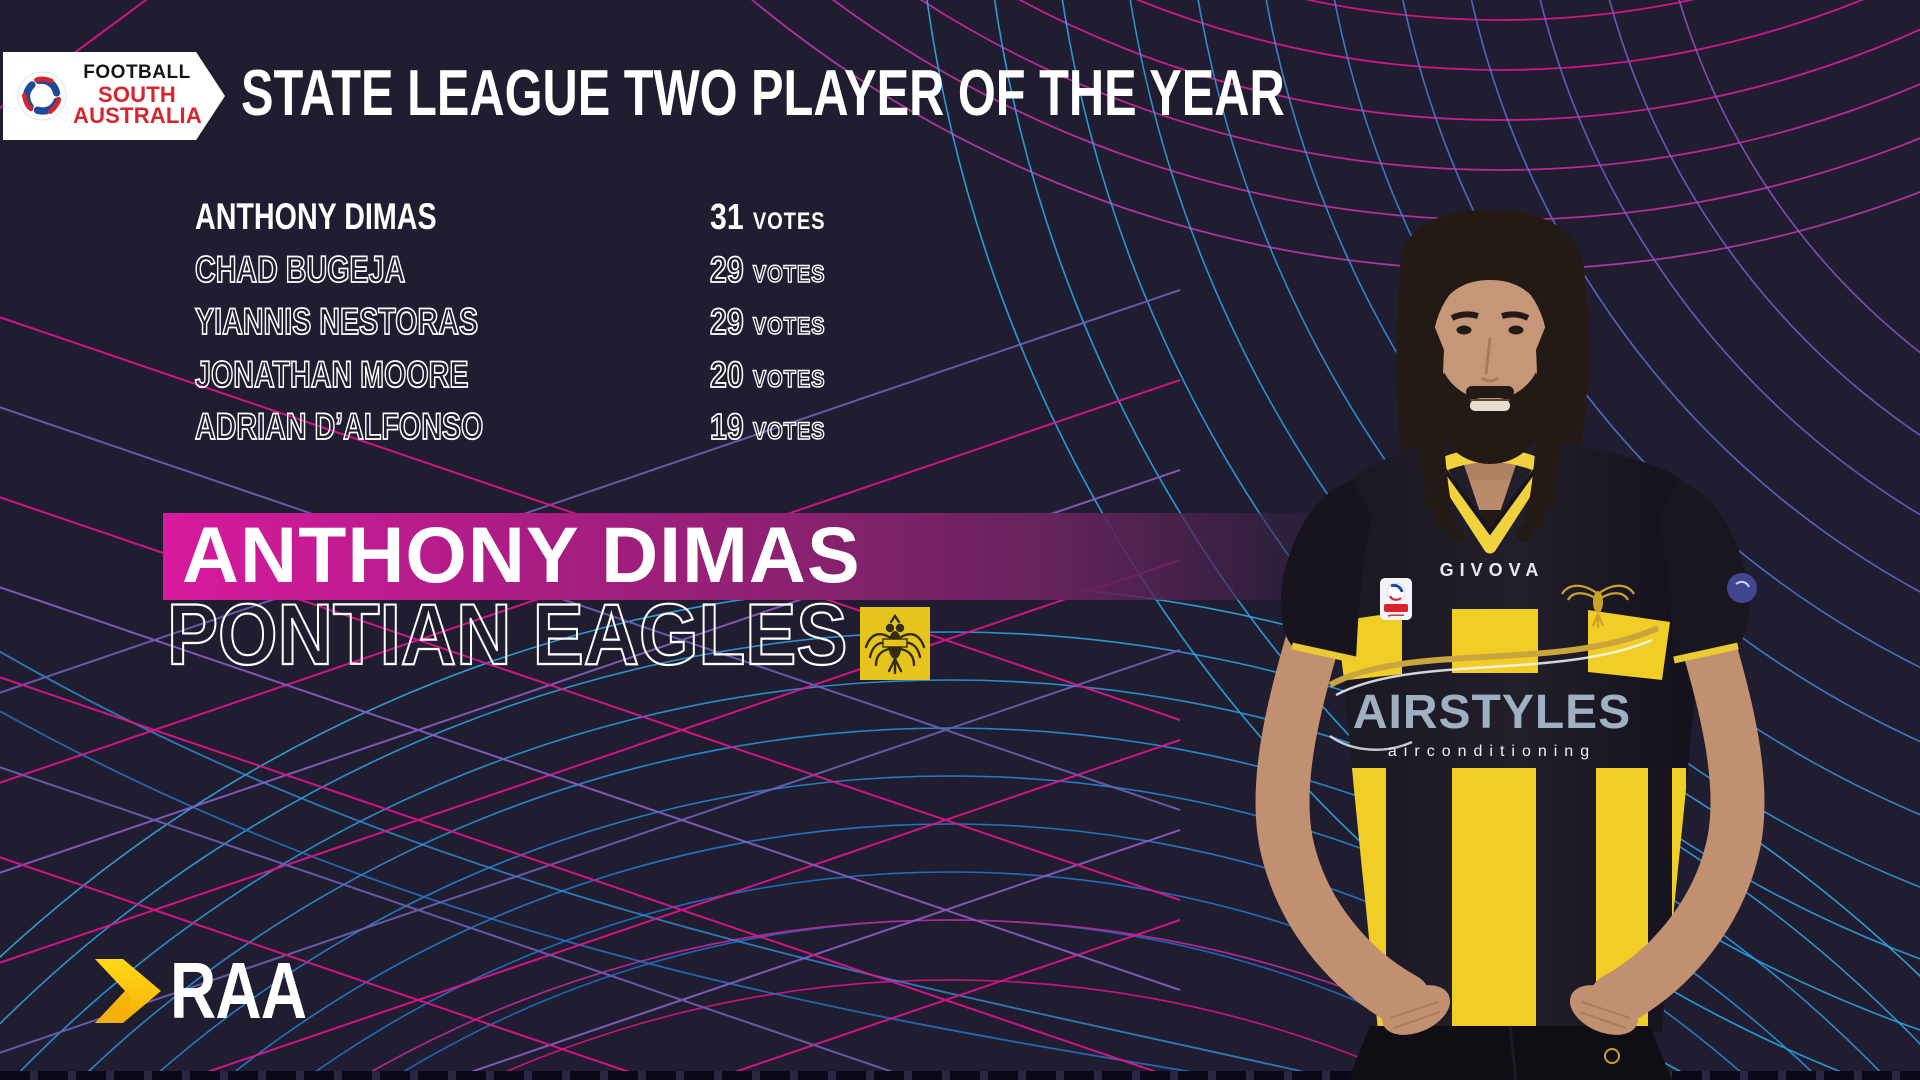 This screenshot has height=1080, width=1920. Describe the element at coordinates (554, 433) in the screenshot. I see `standings-row: ADRIAN D’ALFONSO 19 VOTES` at that location.